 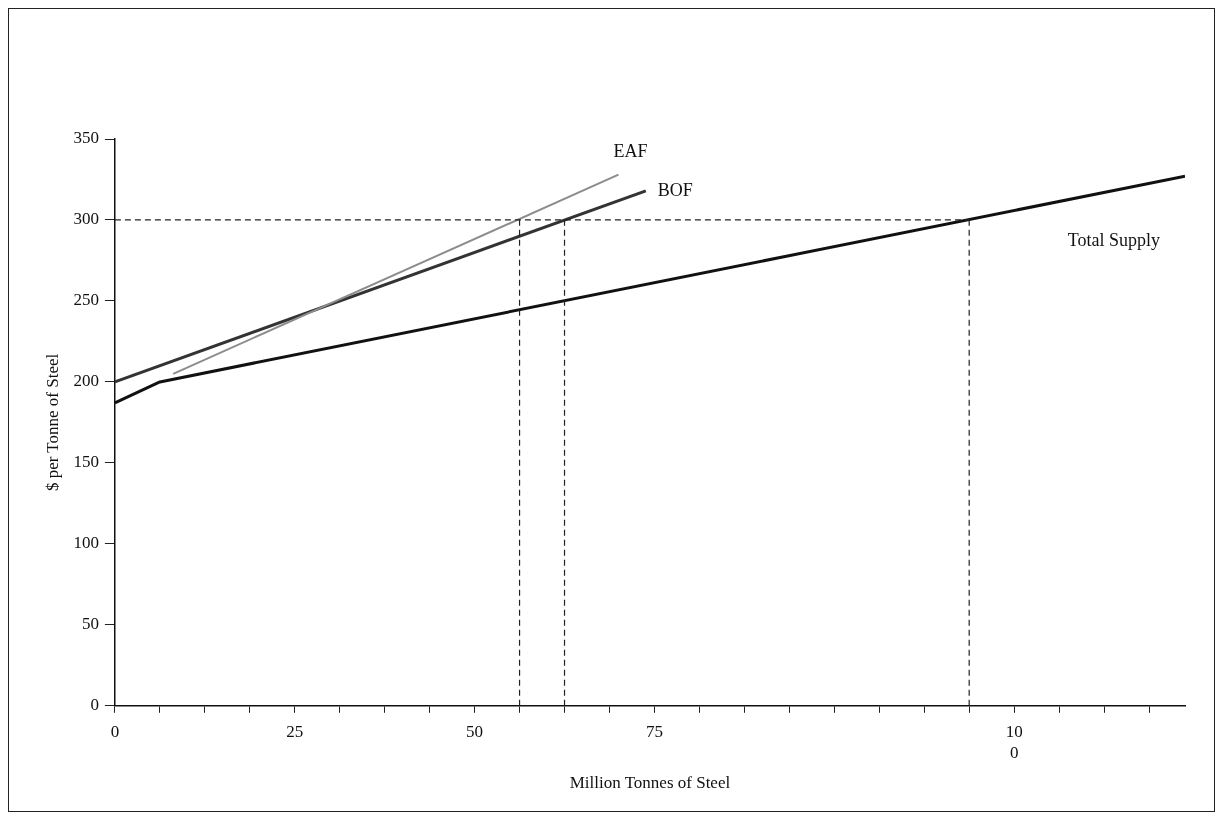 I want to click on x-tick-label: 50, so click(x=475, y=732).